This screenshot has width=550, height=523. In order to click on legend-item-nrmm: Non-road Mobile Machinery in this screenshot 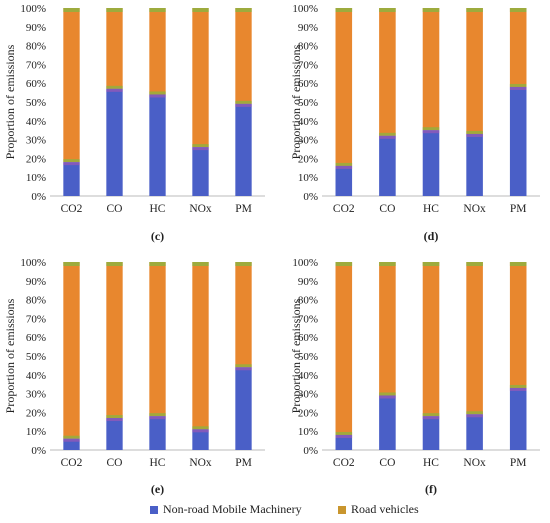, I will do `click(226, 509)`.